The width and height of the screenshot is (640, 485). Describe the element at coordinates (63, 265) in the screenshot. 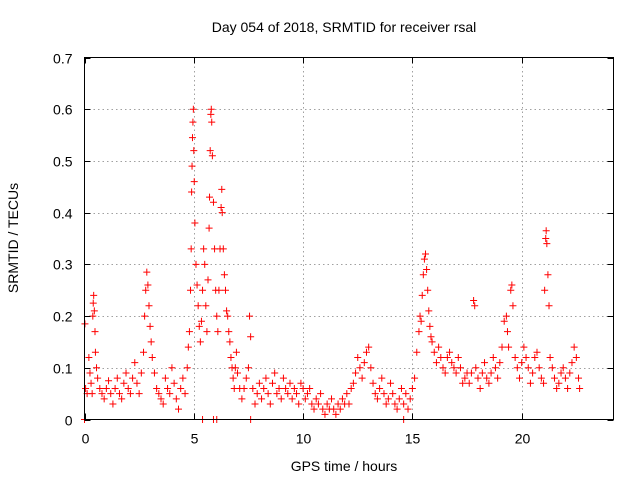

I see `y-tick-label: 0.3` at that location.